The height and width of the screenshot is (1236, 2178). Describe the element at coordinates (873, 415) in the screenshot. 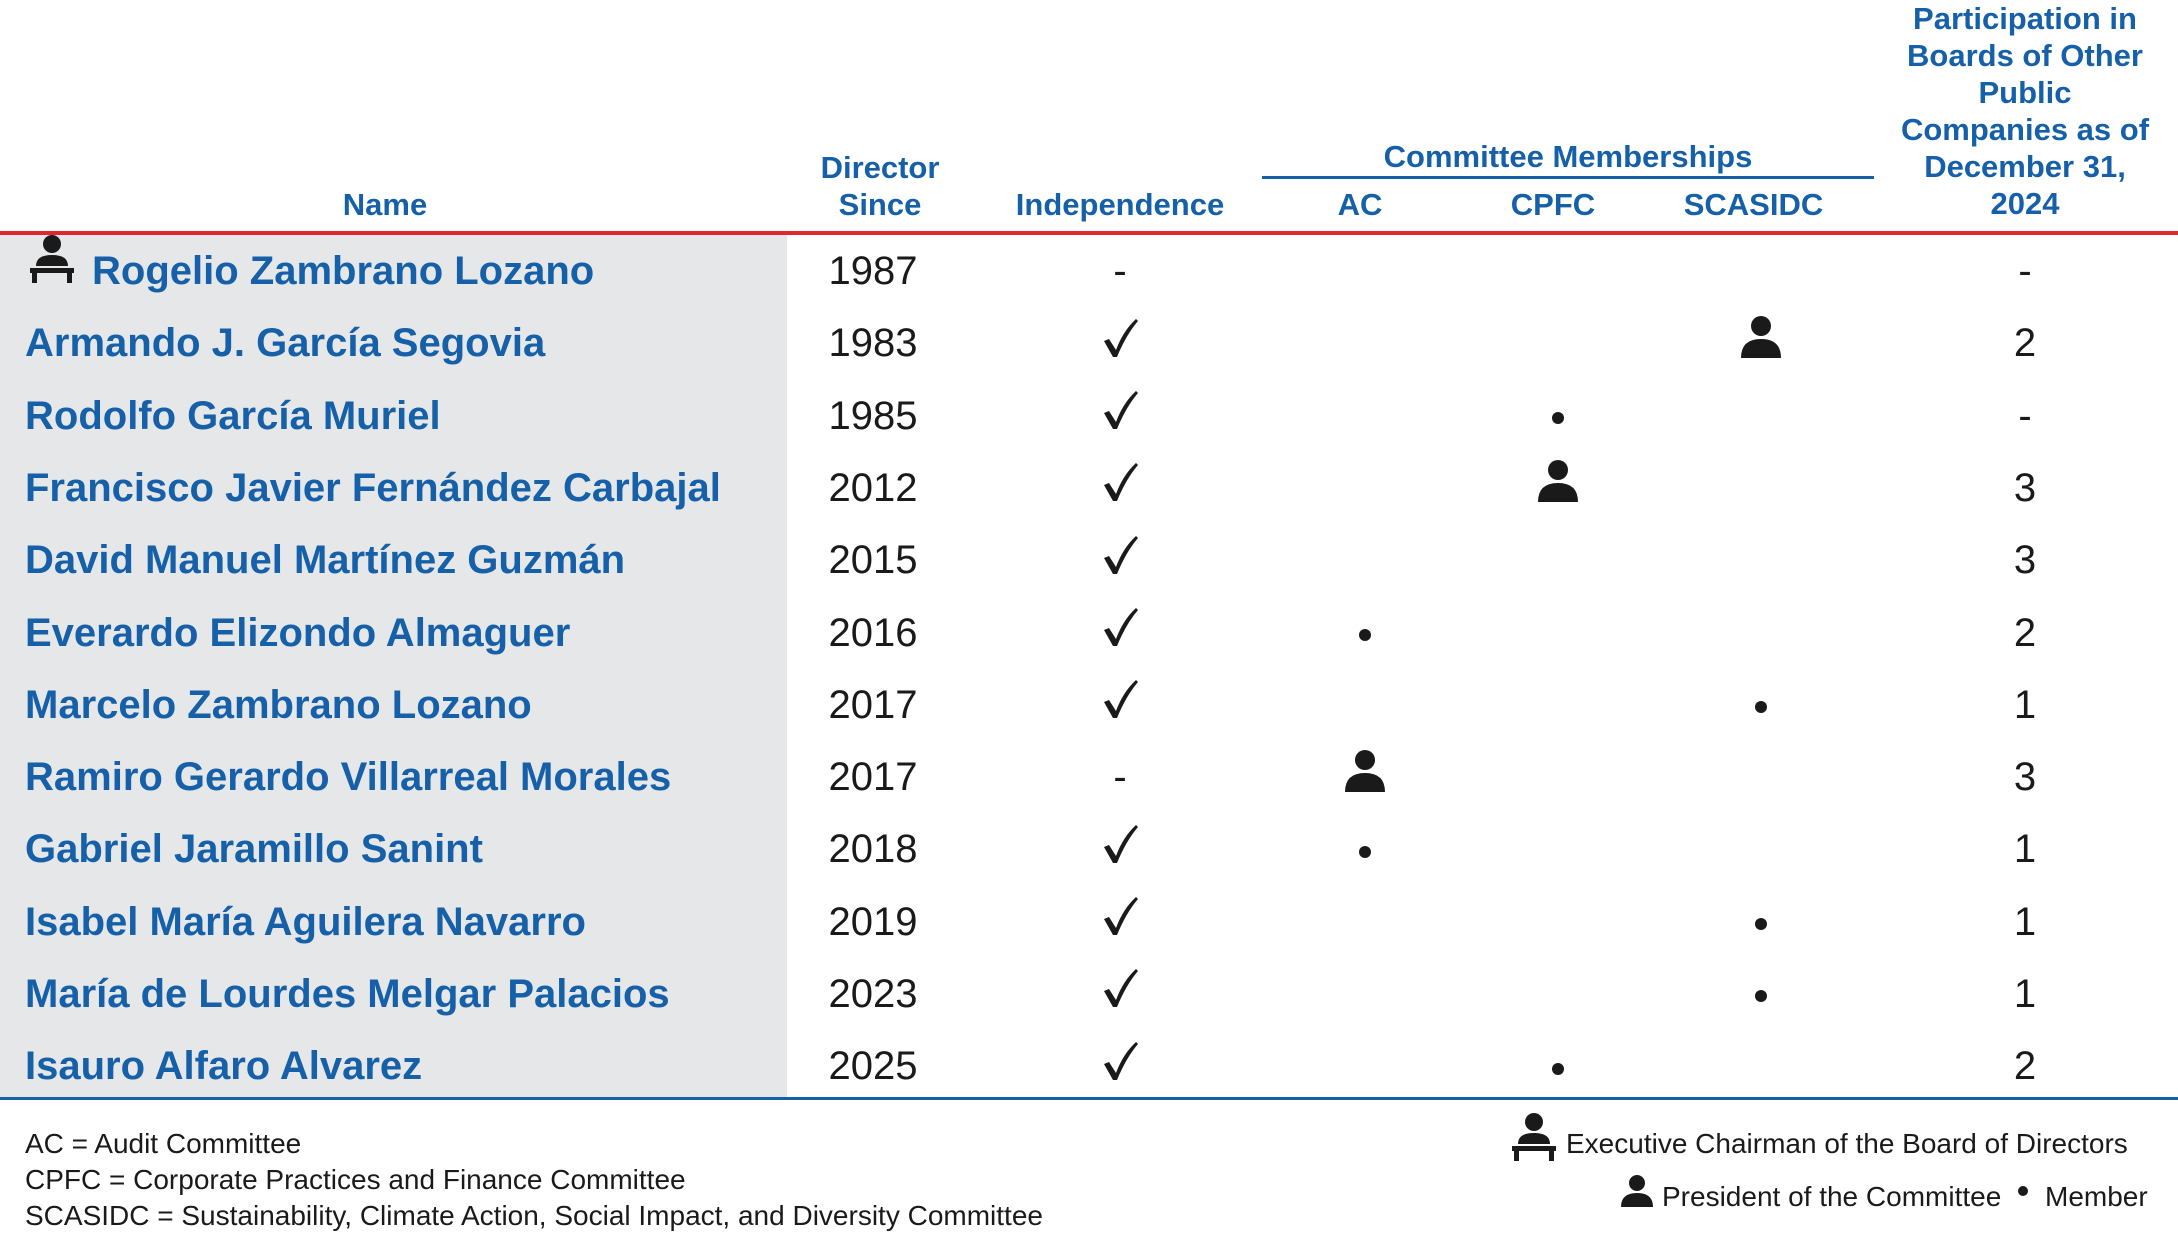

I see `director-since: 1985` at that location.